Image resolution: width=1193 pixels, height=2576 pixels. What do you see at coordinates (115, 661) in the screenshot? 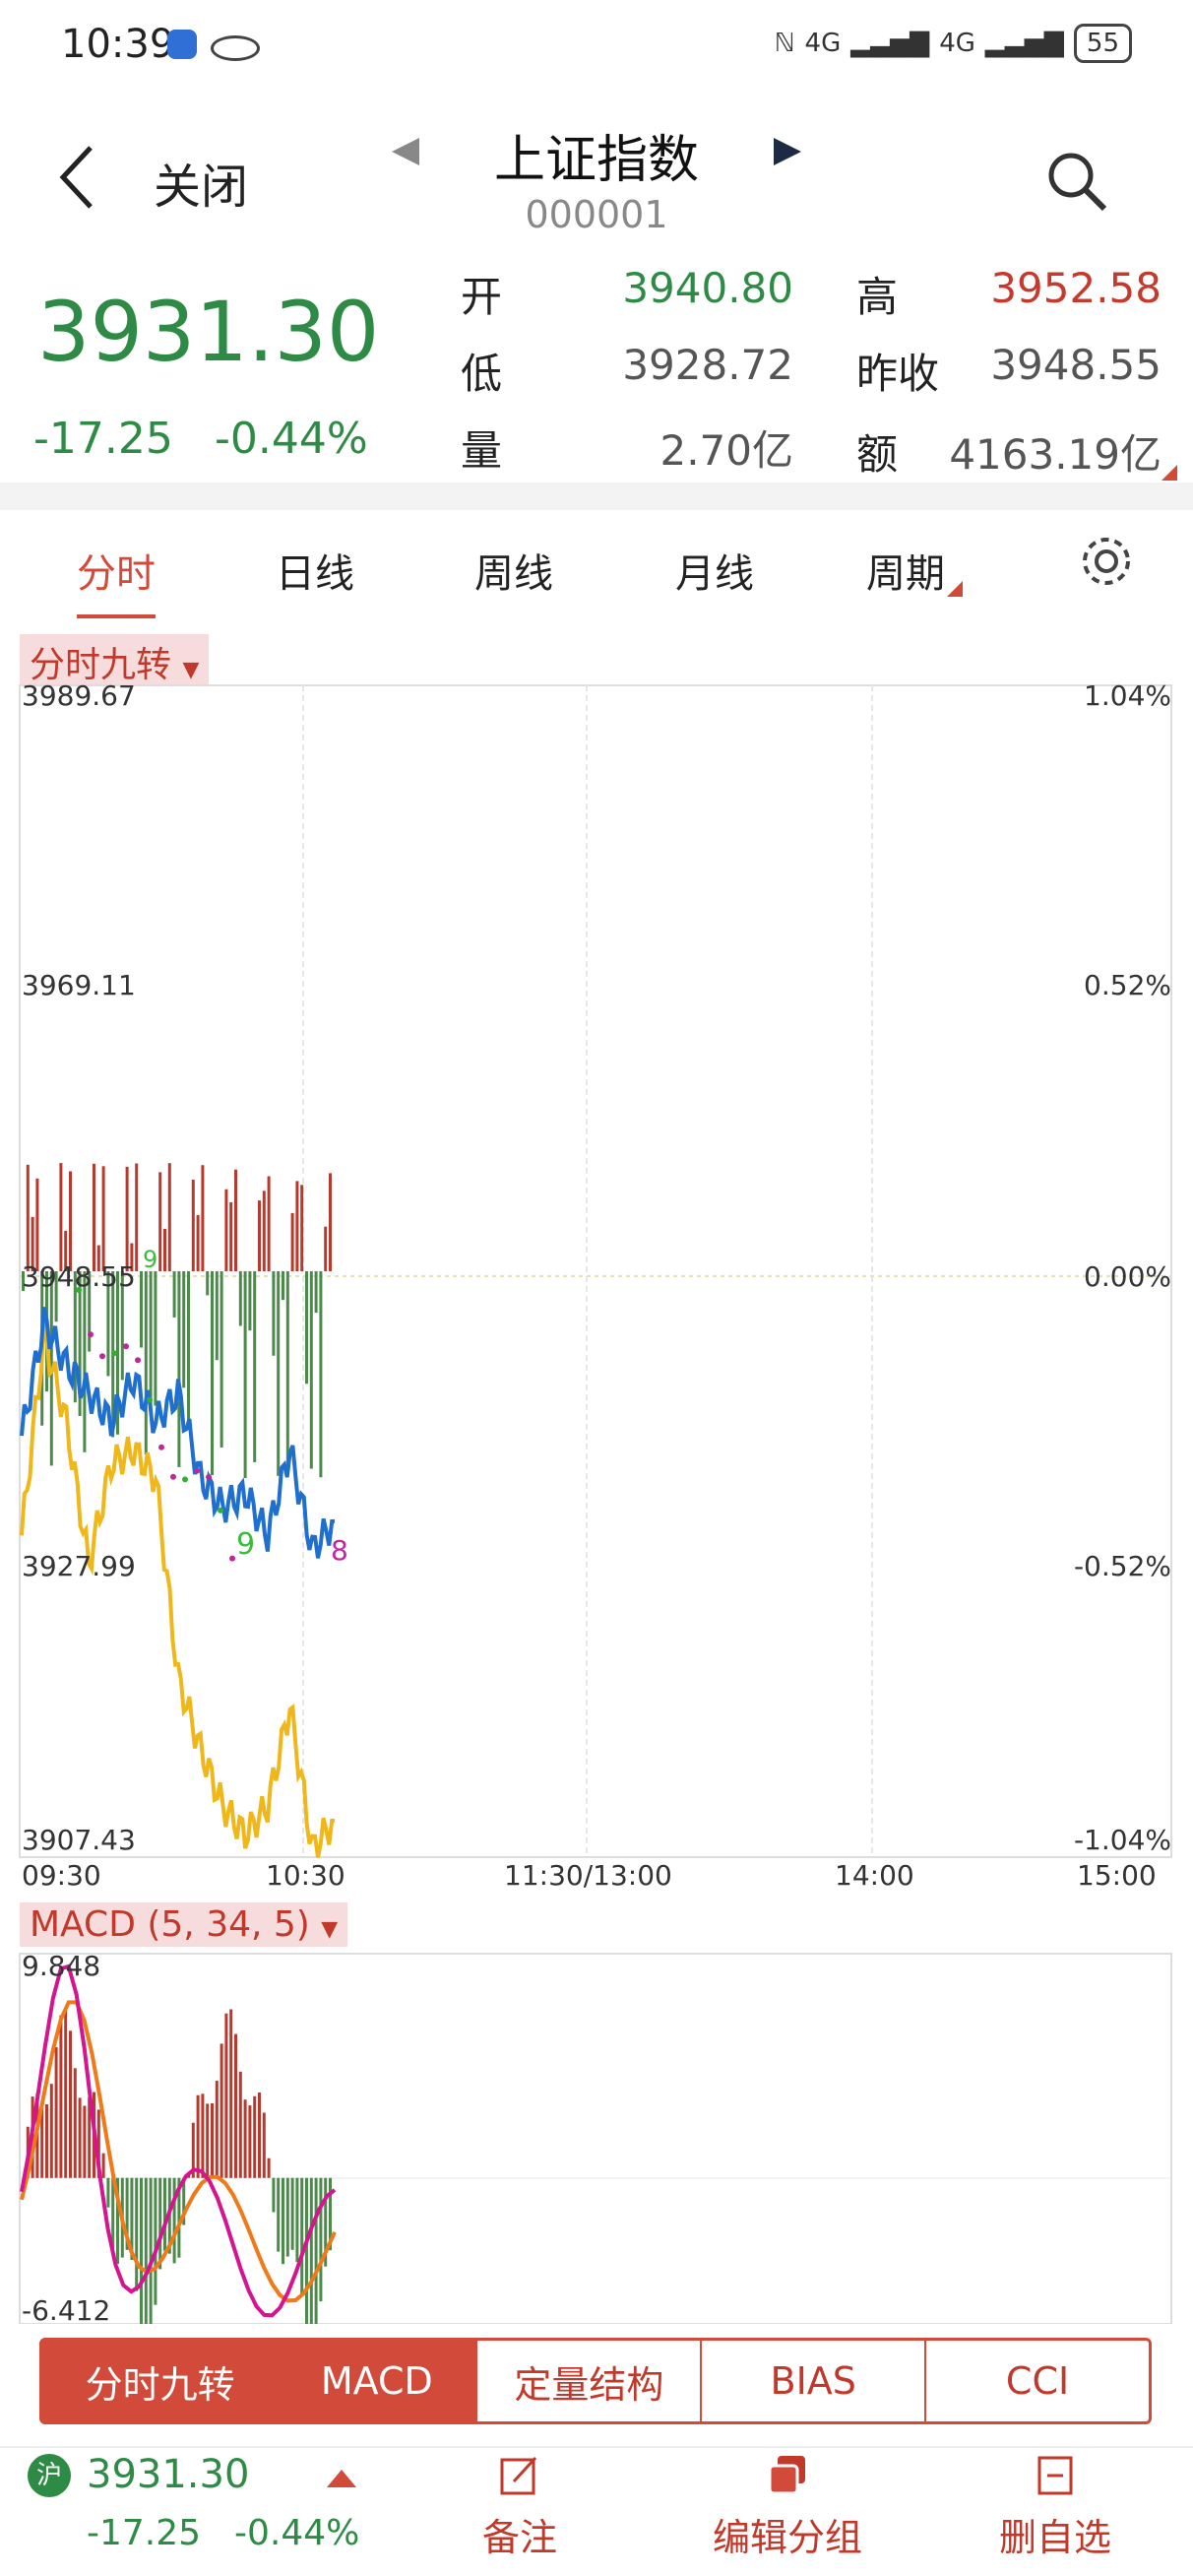
I see `intraday-indicator-selector: 分时九转 ▼` at bounding box center [115, 661].